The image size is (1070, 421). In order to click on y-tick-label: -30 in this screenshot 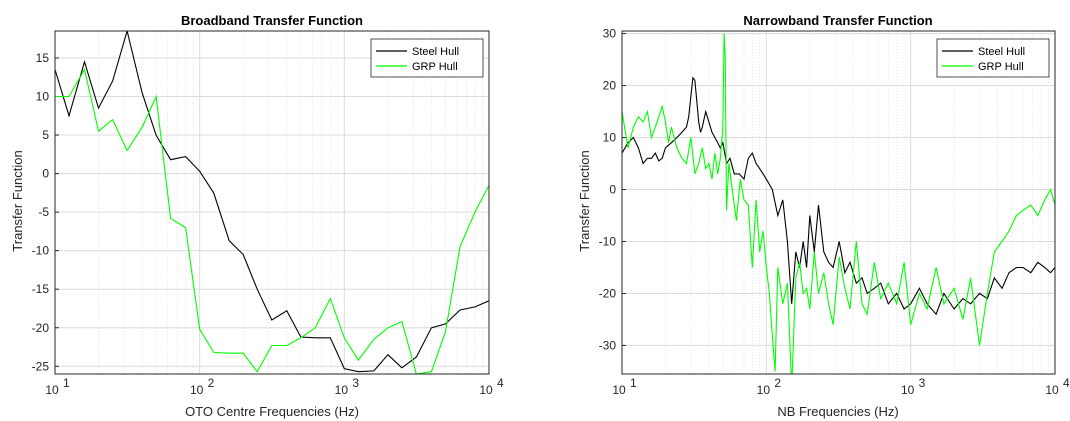, I will do `click(608, 345)`.